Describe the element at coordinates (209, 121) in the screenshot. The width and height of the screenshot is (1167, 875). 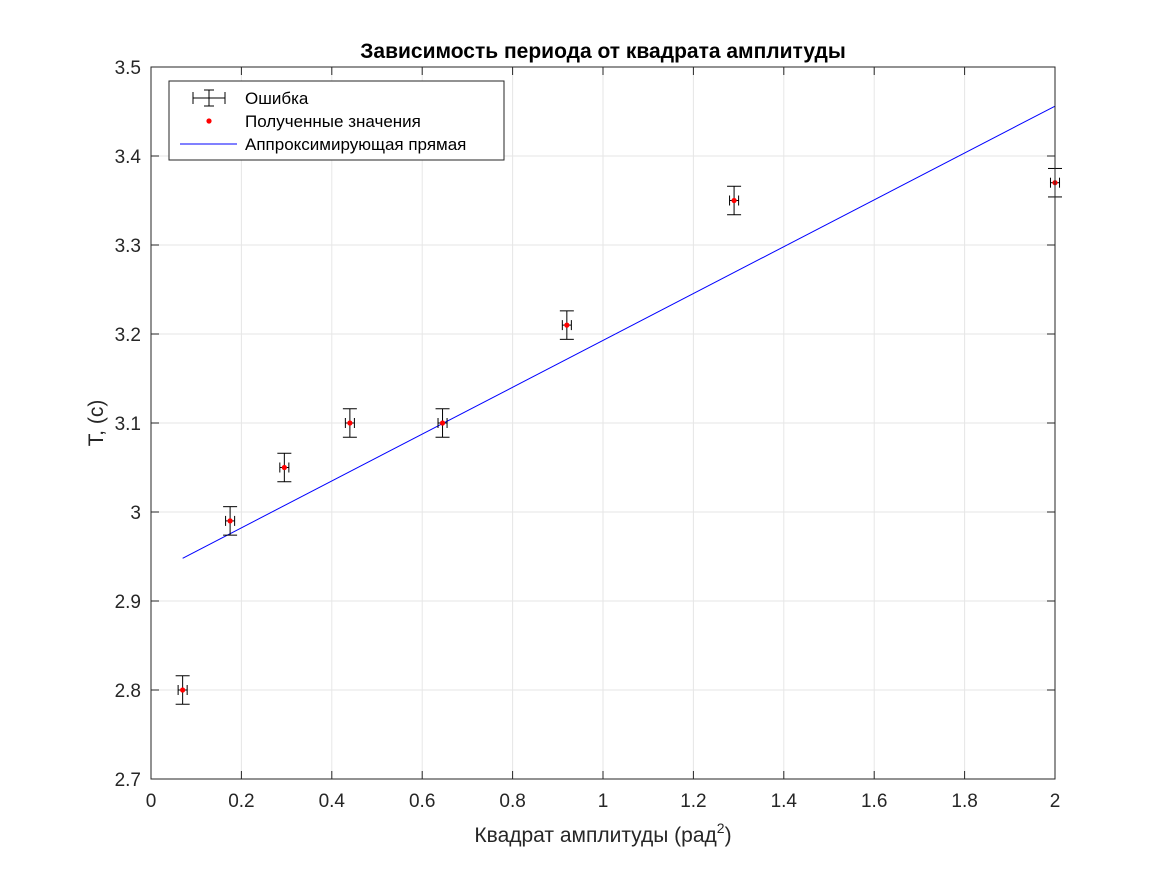
I see `legend-point-marker` at that location.